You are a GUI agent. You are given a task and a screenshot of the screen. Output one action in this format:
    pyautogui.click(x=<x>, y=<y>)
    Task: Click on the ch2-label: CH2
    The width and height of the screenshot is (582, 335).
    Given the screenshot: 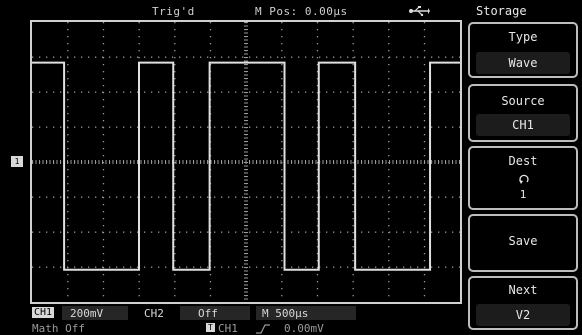 What is the action you would take?
    pyautogui.click(x=154, y=313)
    